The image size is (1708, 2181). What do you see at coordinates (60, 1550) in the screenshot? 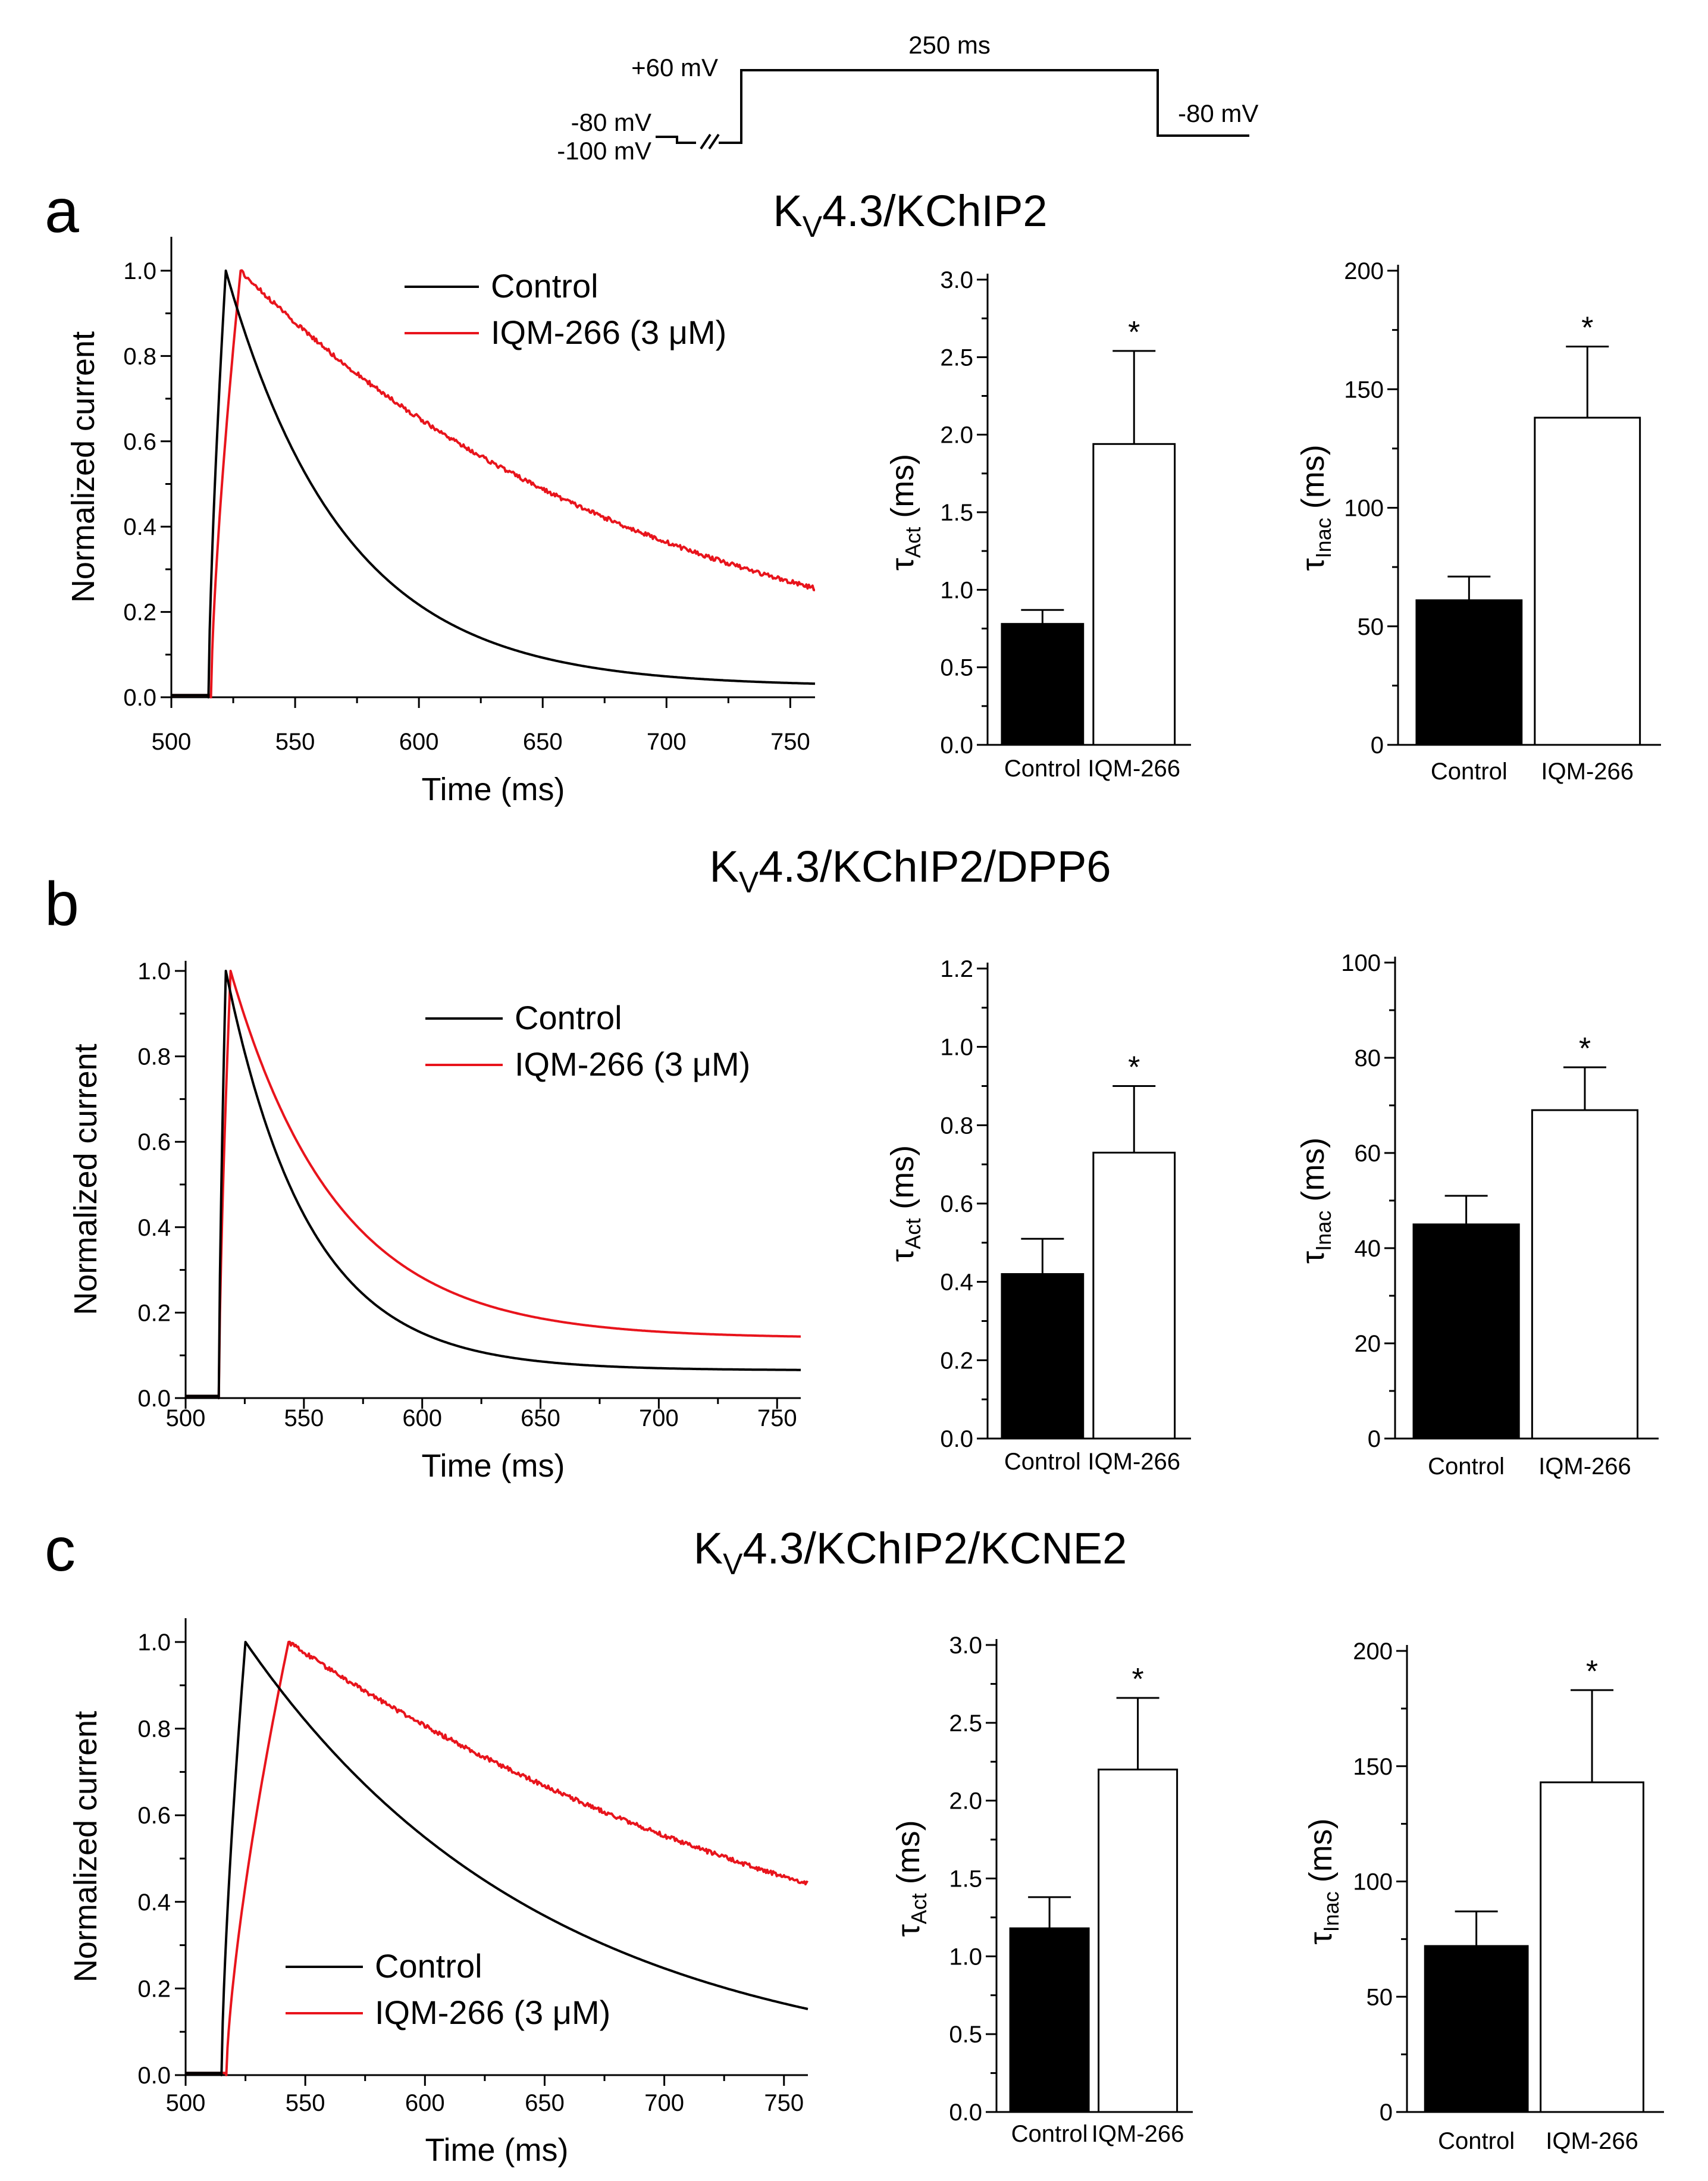
I see `panel-letter-c: c` at bounding box center [60, 1550].